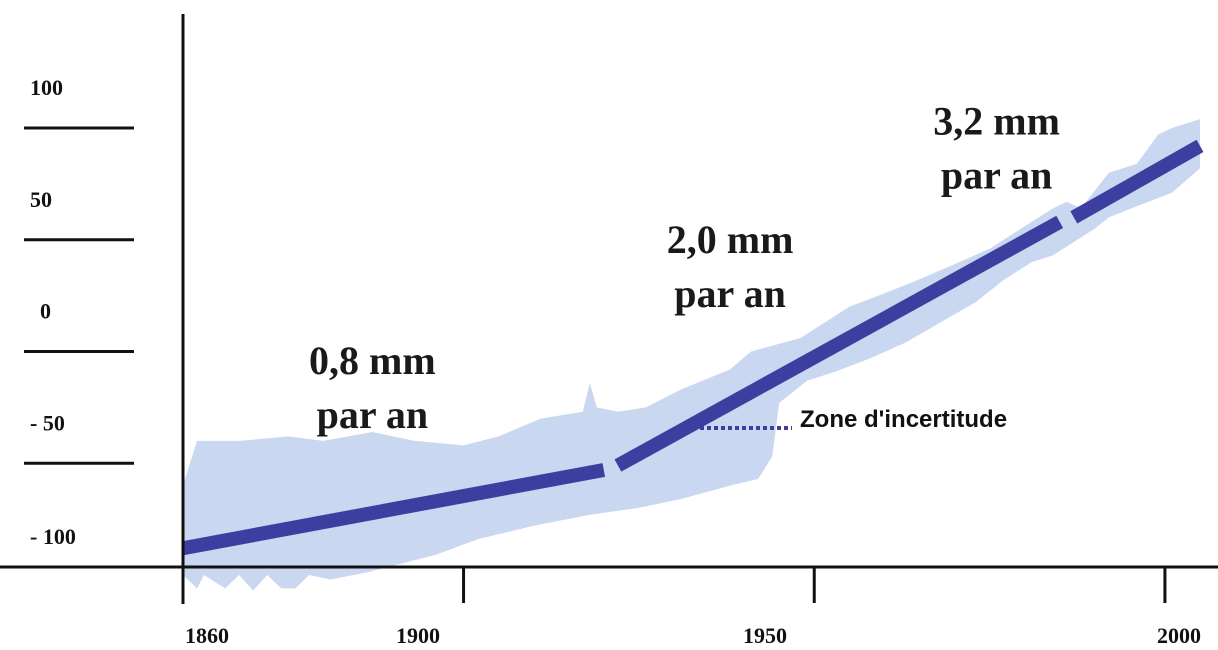 This screenshot has width=1218, height=650. I want to click on legend: Zone d'incertitude, so click(853, 419).